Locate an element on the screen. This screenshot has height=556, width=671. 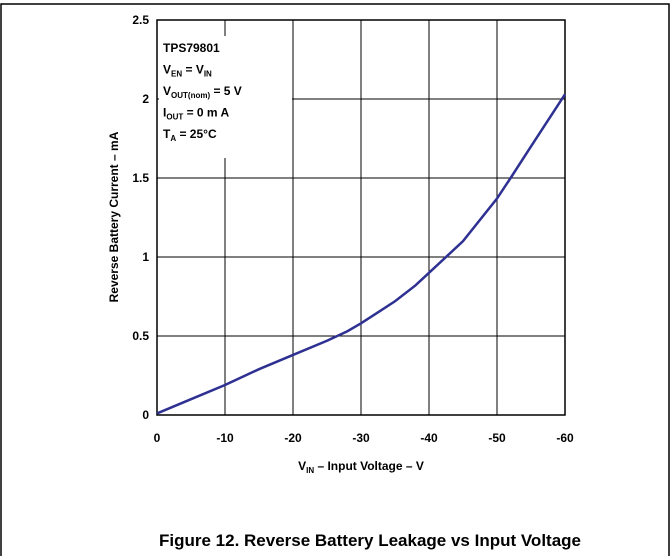
text-part: T is located at coordinates (167, 134).